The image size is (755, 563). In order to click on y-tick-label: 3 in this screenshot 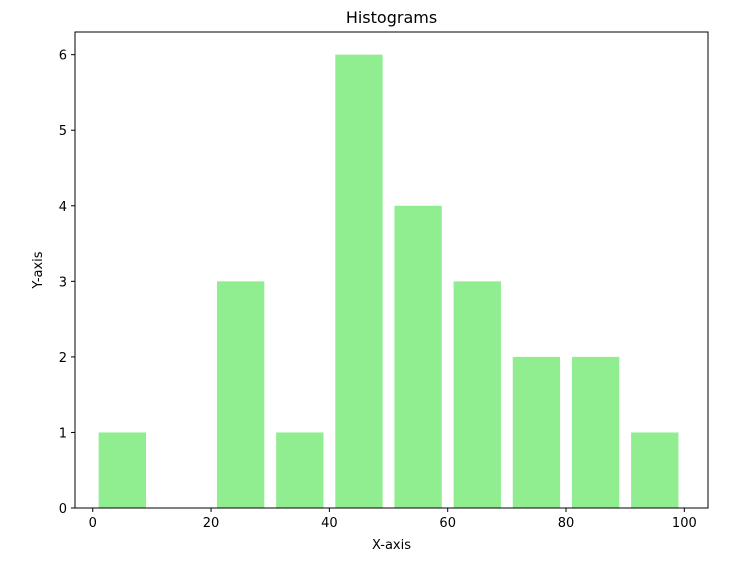, I will do `click(63, 282)`.